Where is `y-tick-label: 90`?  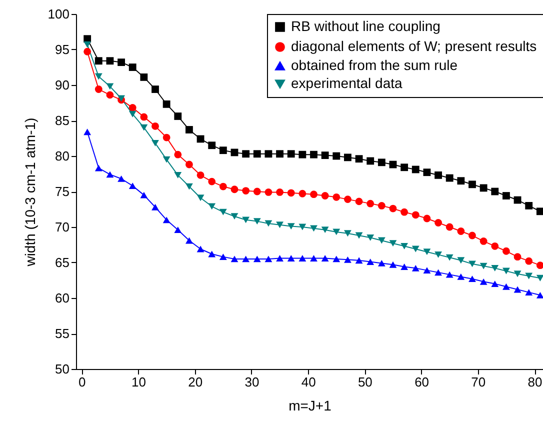
y-tick-label: 90 is located at coordinates (62, 85).